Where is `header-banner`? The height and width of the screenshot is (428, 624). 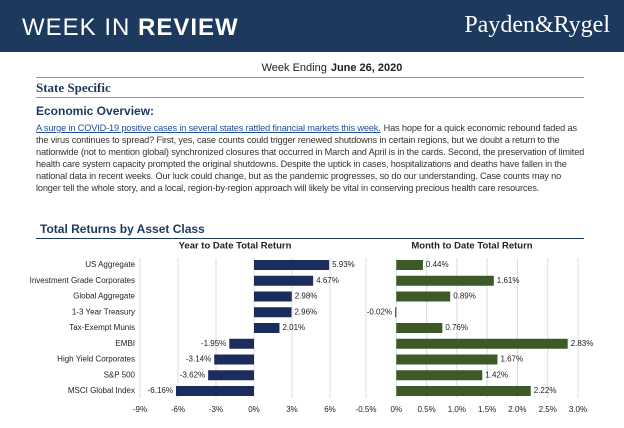 header-banner is located at coordinates (312, 26).